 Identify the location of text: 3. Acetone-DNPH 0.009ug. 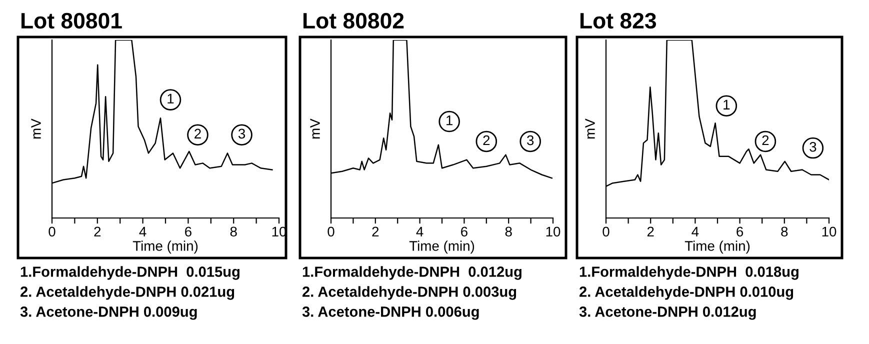
(108, 313).